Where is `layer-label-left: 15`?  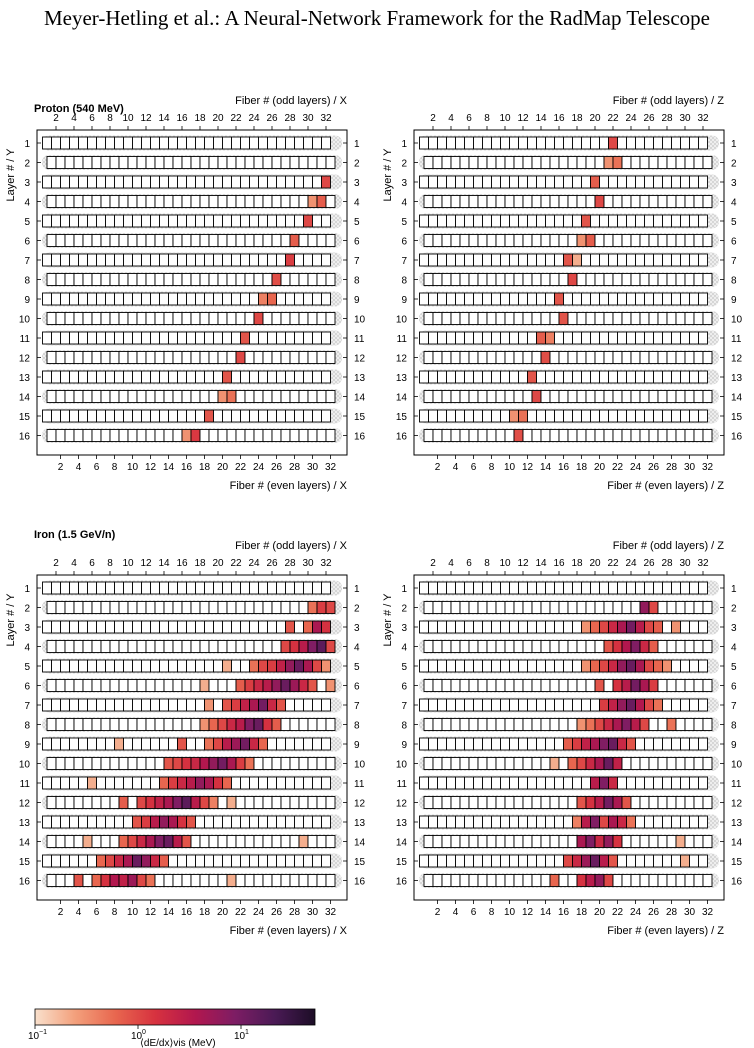
layer-label-left: 15 is located at coordinates (402, 862).